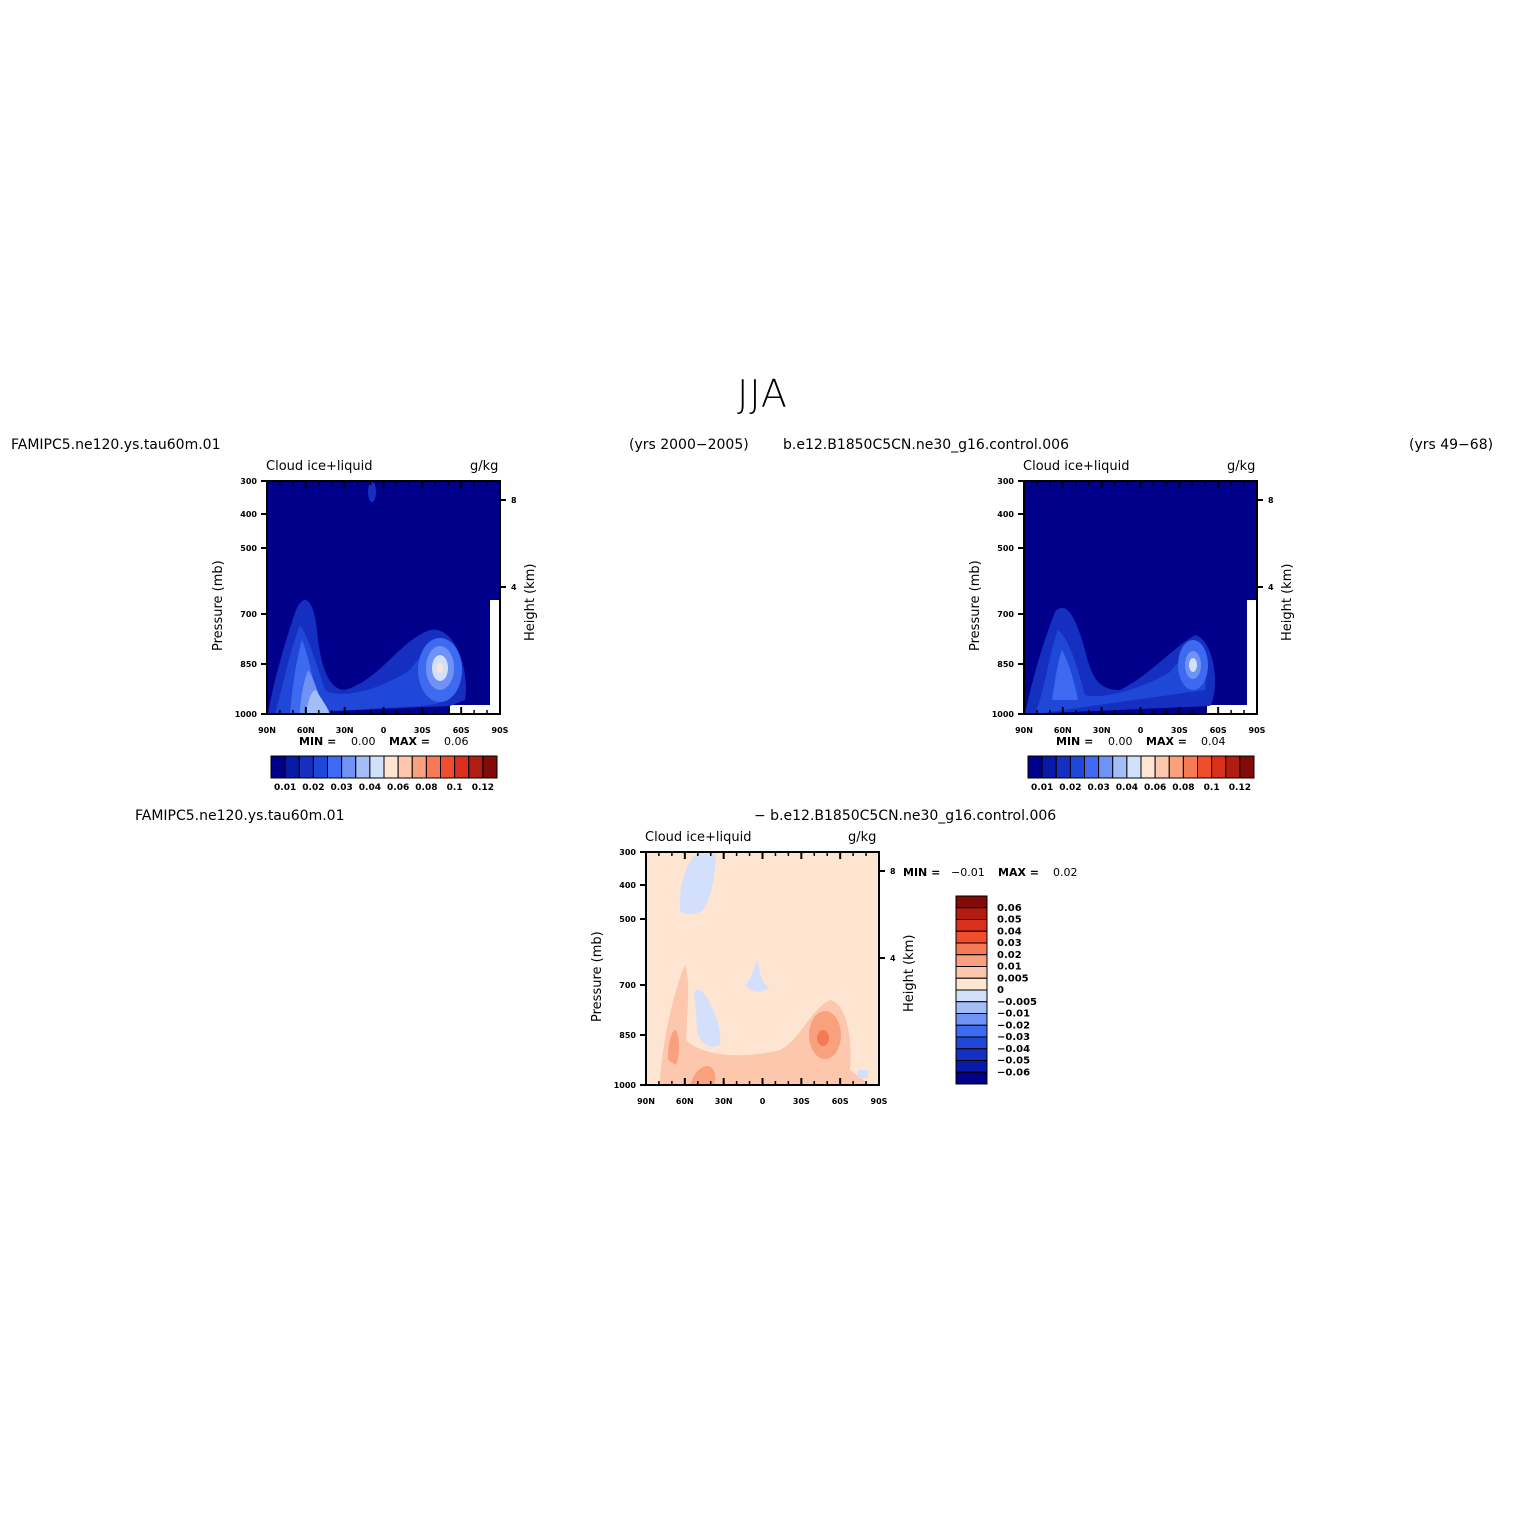 Image resolution: width=1525 pixels, height=1525 pixels. I want to click on plot-right-field, so click(1140, 597).